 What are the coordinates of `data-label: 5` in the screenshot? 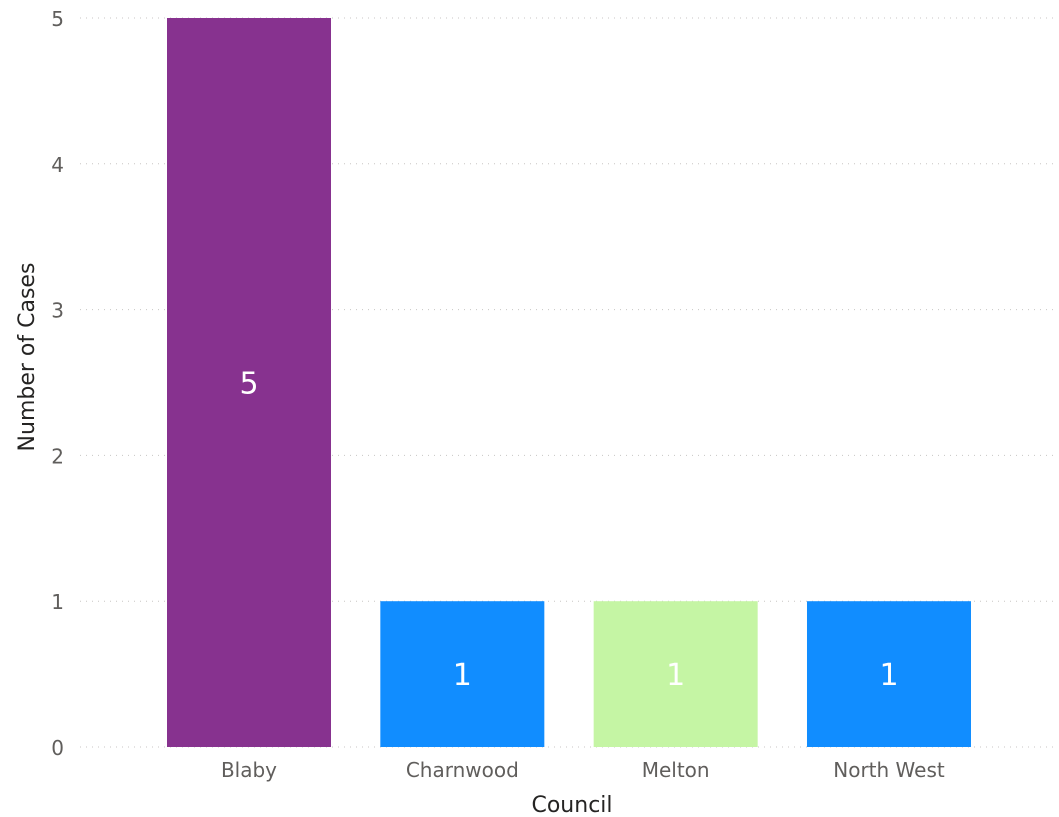 It's located at (248, 384).